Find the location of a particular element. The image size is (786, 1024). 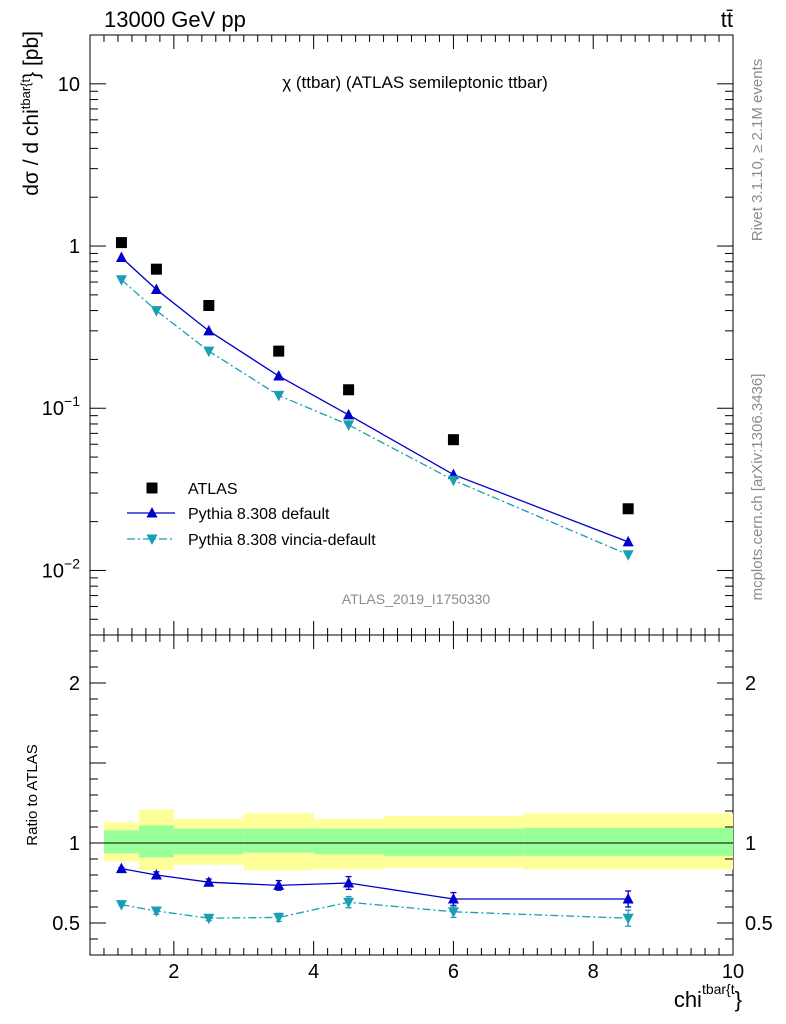

x-axis-label: chitbar{t} is located at coordinates (708, 996).